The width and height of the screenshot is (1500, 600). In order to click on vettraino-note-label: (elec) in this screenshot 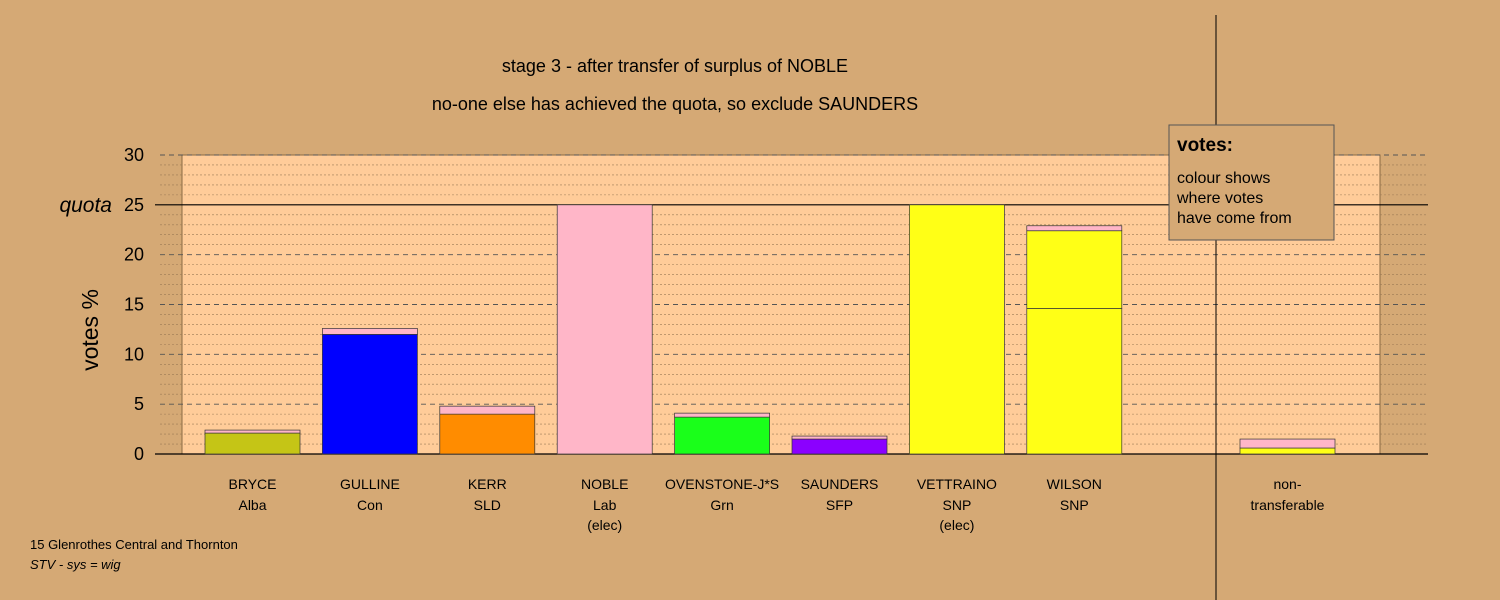, I will do `click(956, 525)`.